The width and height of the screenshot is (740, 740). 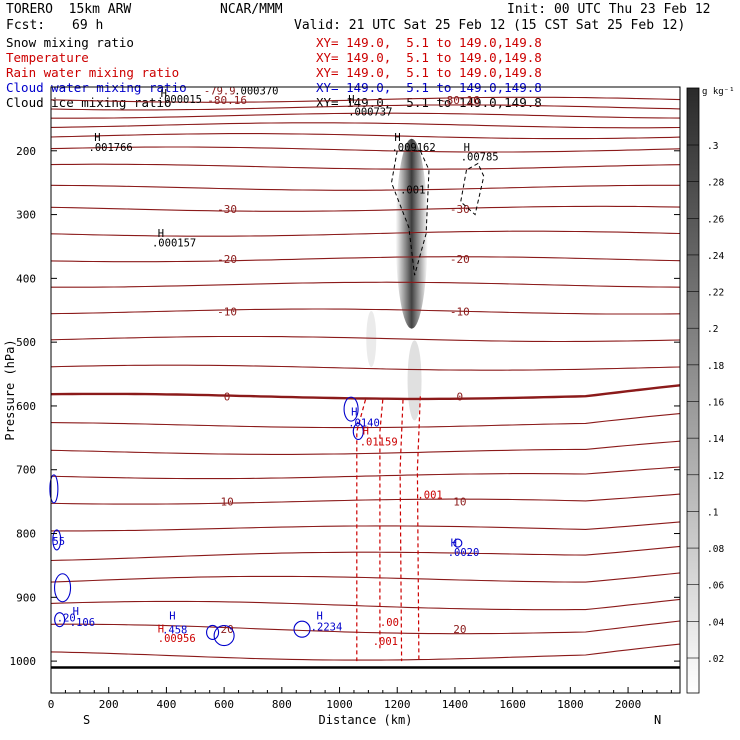 I want to click on contour-extremum-label: .000015, so click(x=180, y=100).